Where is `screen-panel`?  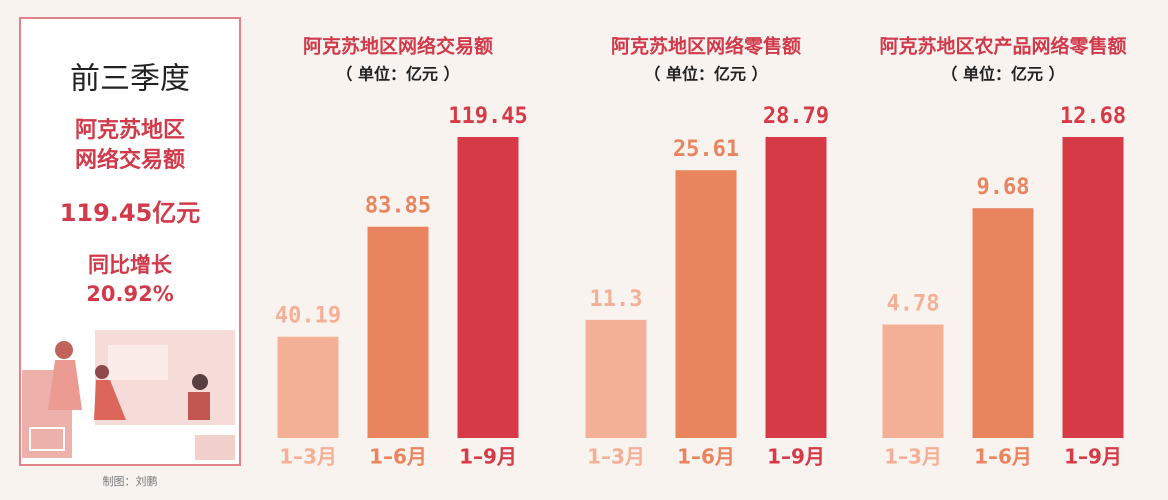 screen-panel is located at coordinates (138, 362).